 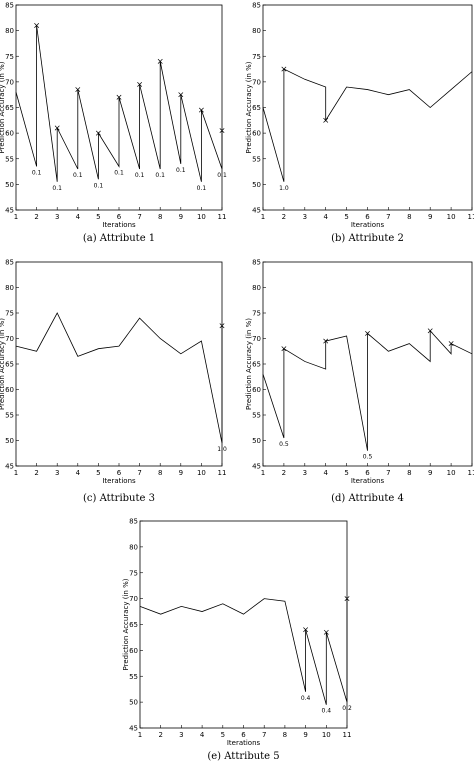 I want to click on caption: (b) Attribute 2, so click(x=367, y=238).